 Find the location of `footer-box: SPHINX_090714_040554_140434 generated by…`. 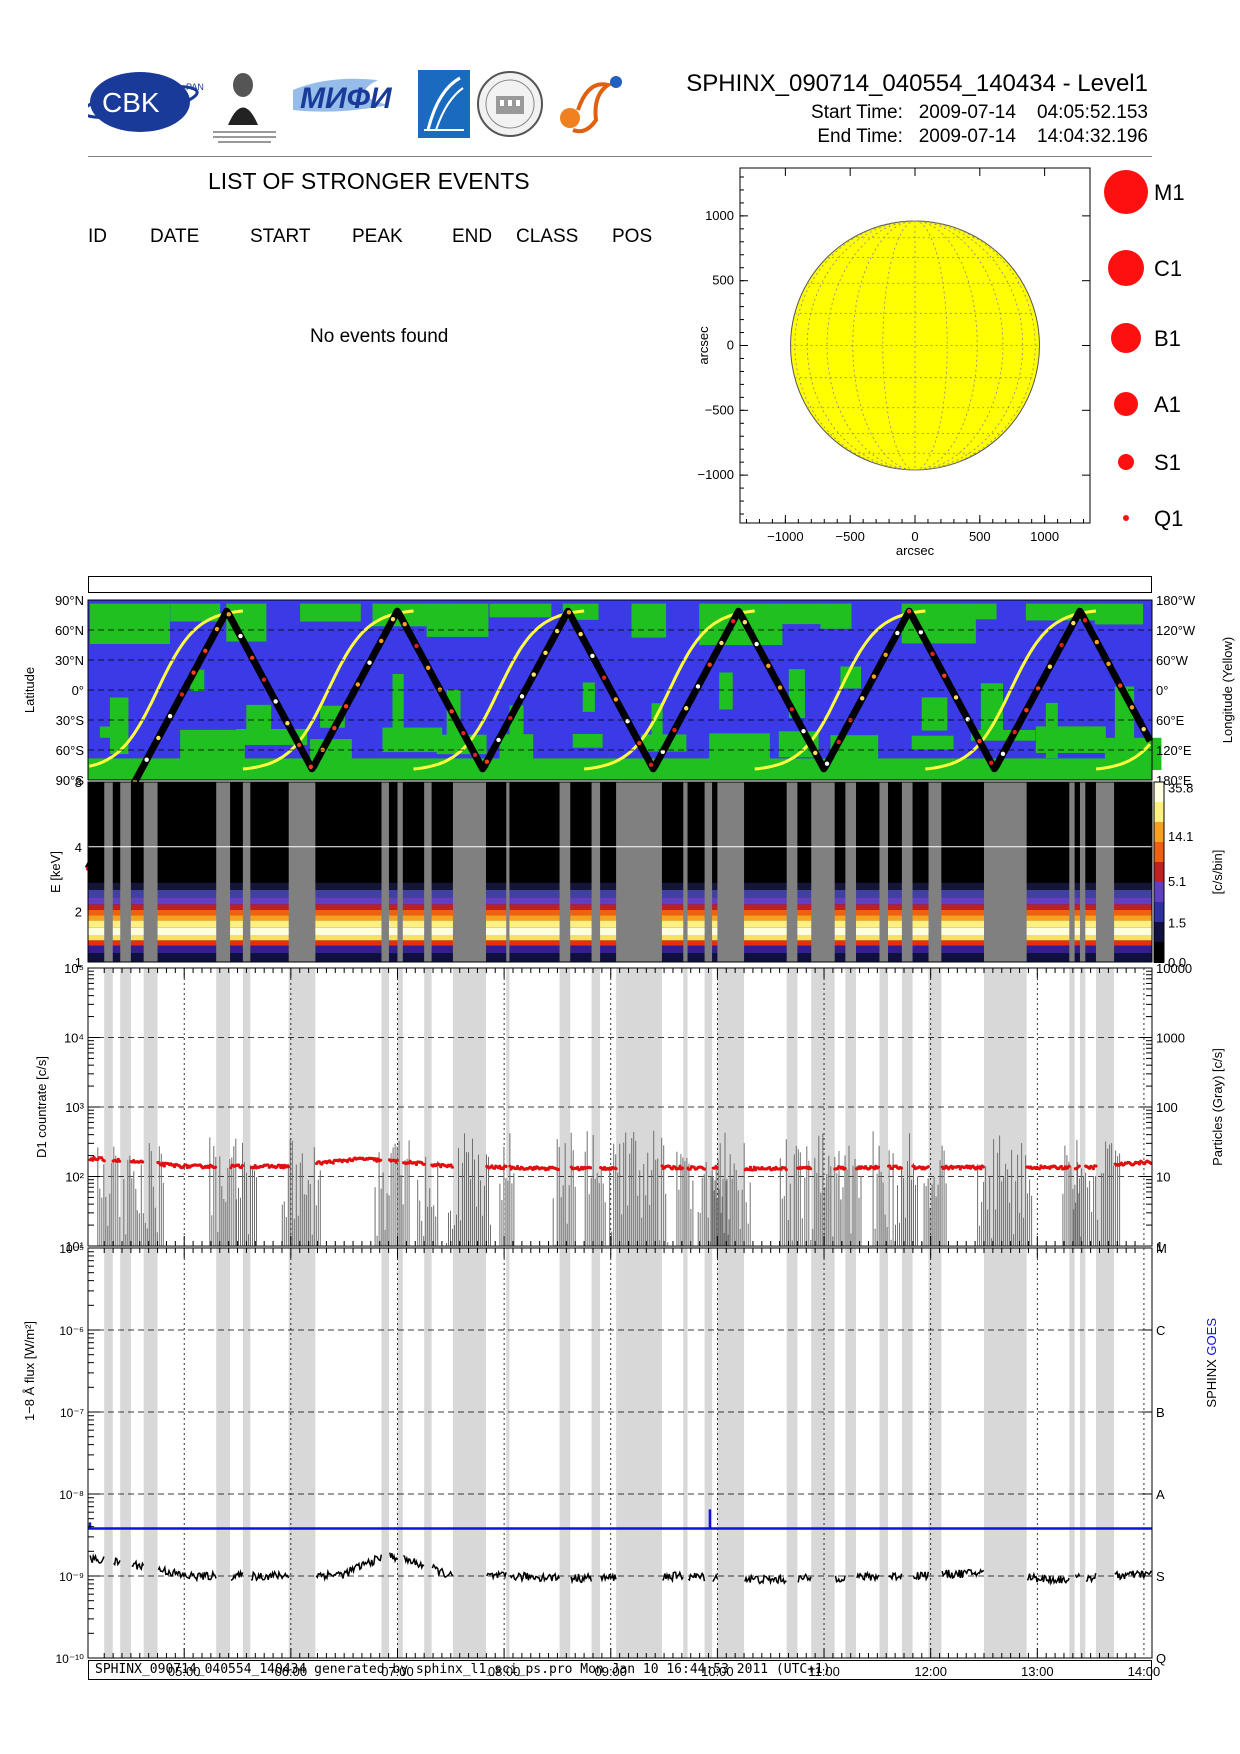

footer-box: SPHINX_090714_040554_140434 generated by… is located at coordinates (620, 1670).